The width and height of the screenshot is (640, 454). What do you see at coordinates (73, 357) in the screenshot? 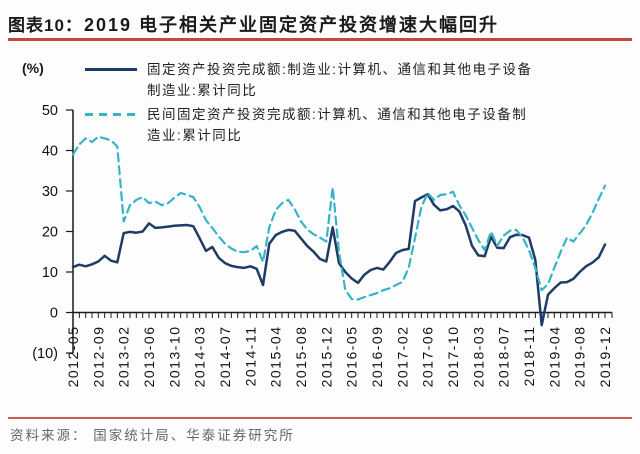
I see `x-tick-label: 2012-05` at bounding box center [73, 357].